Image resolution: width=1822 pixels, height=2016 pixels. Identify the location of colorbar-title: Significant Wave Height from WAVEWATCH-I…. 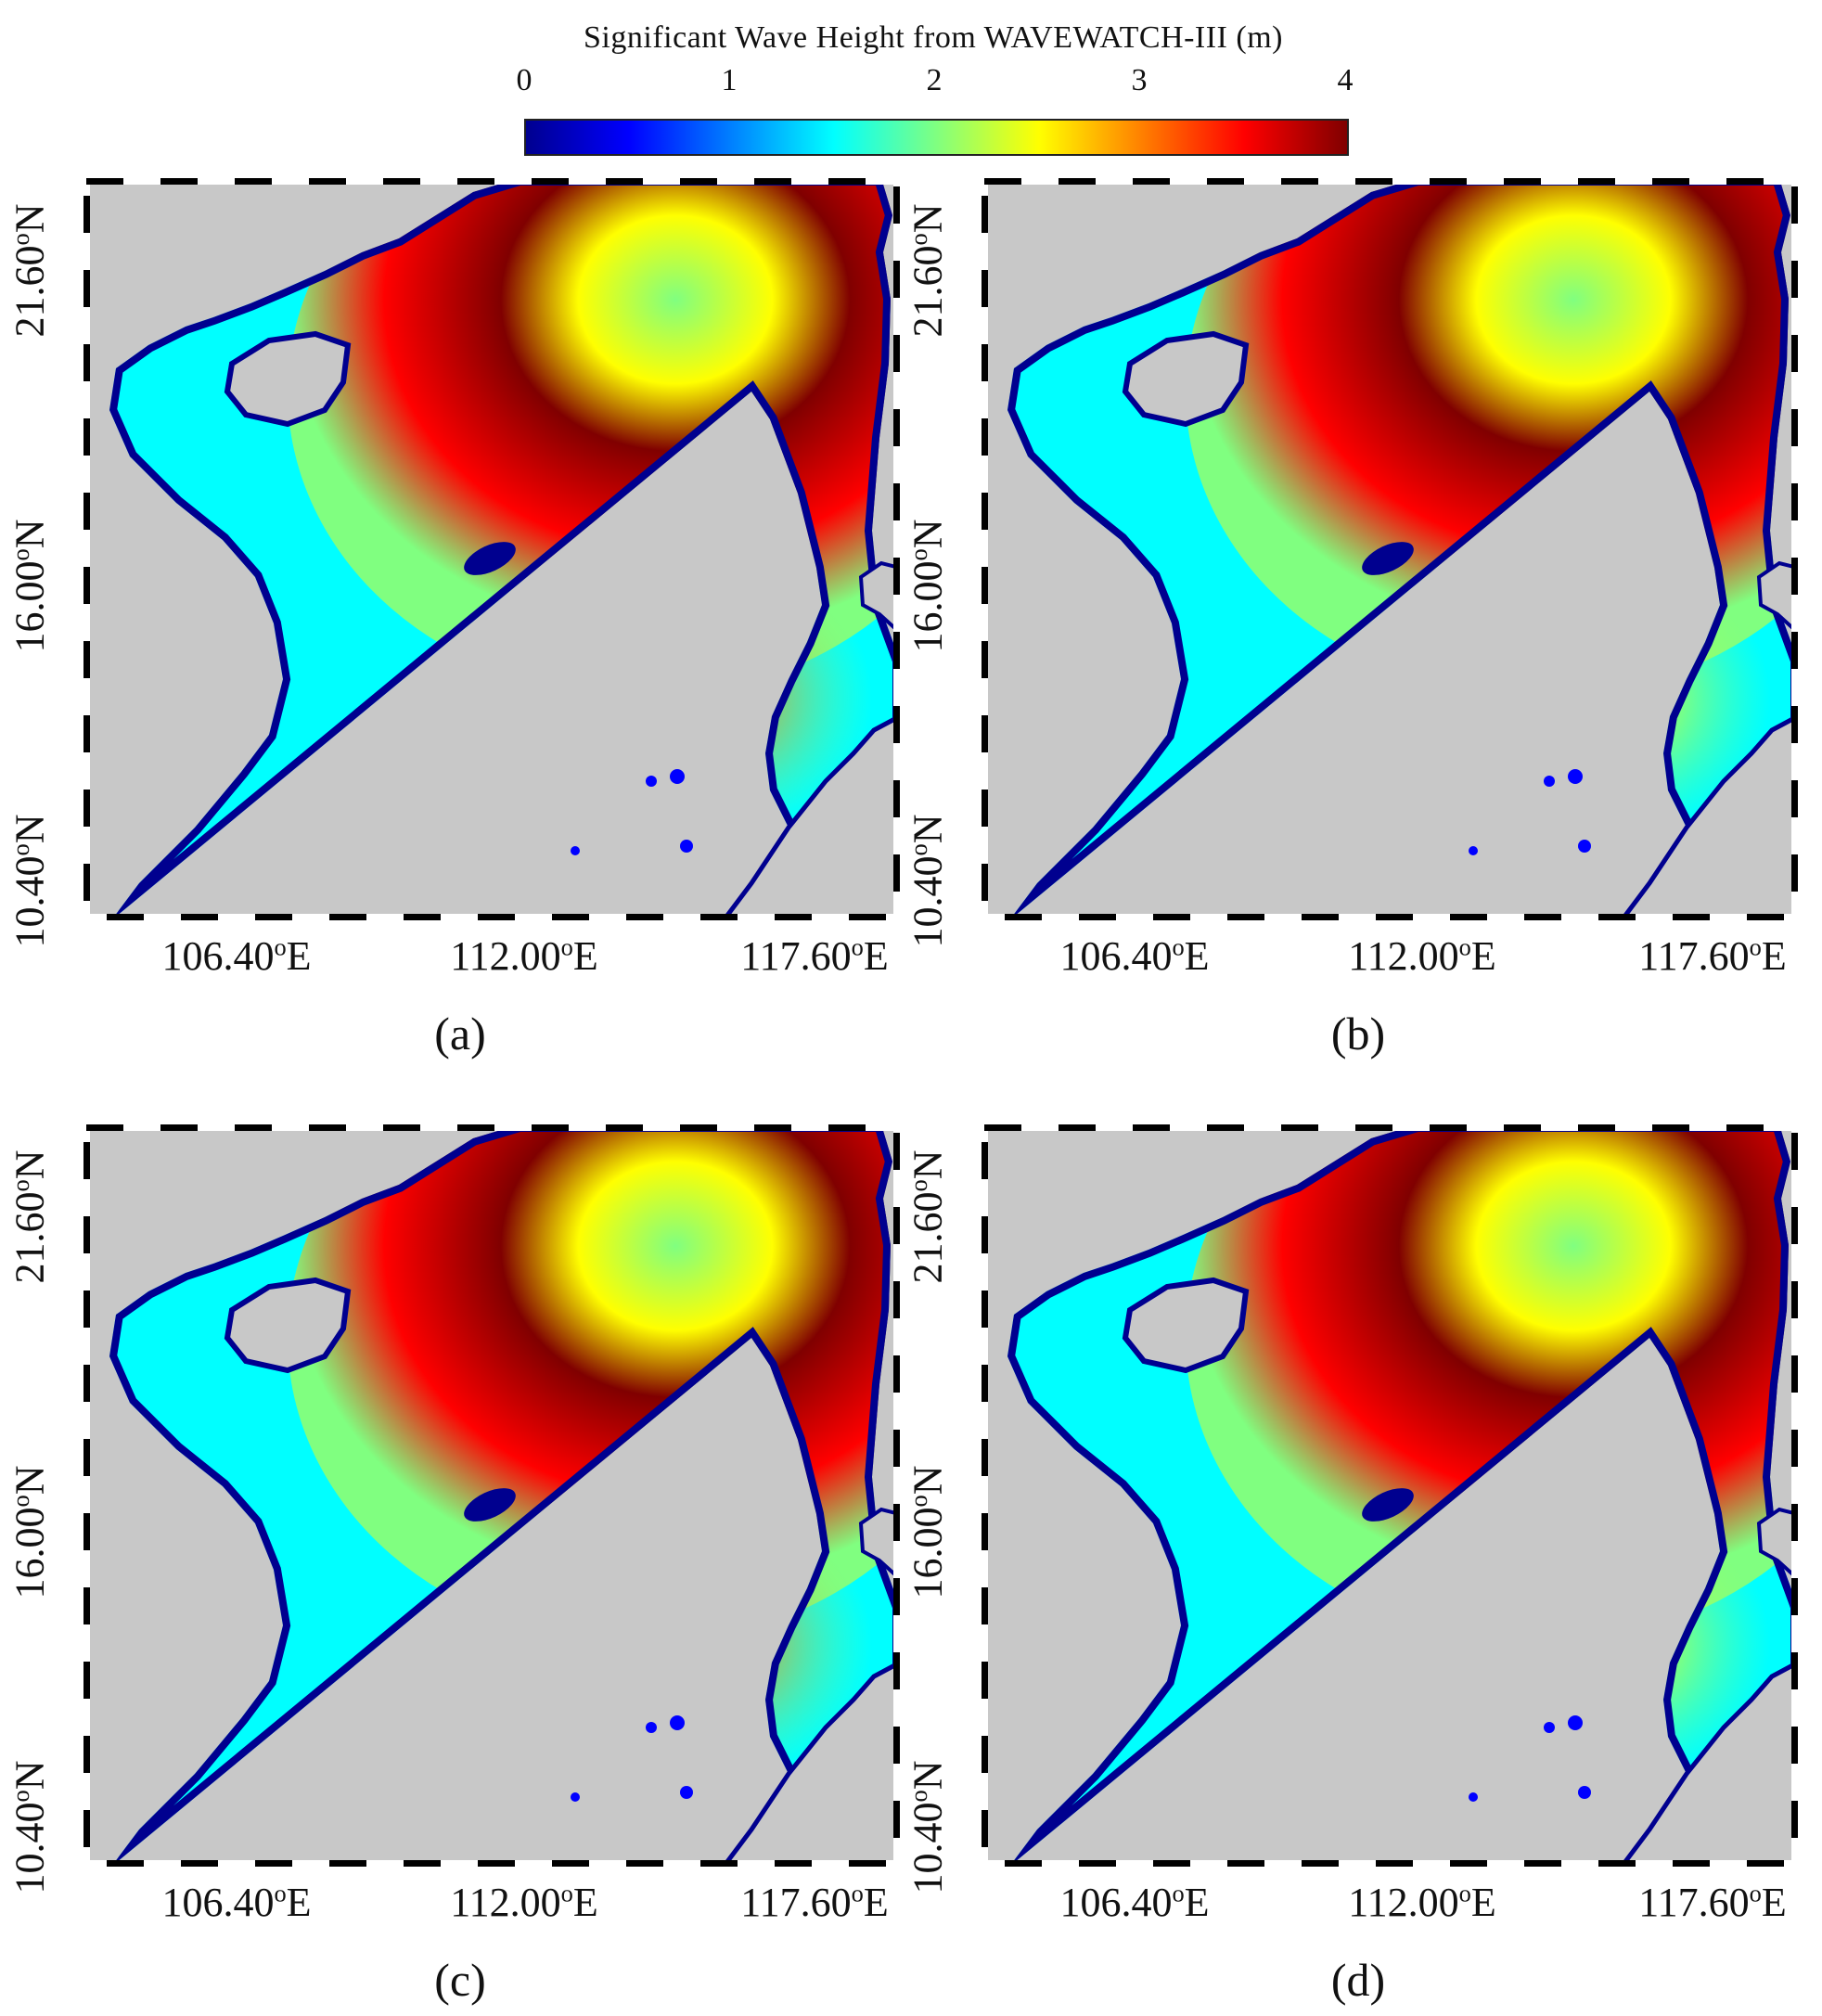
(933, 37).